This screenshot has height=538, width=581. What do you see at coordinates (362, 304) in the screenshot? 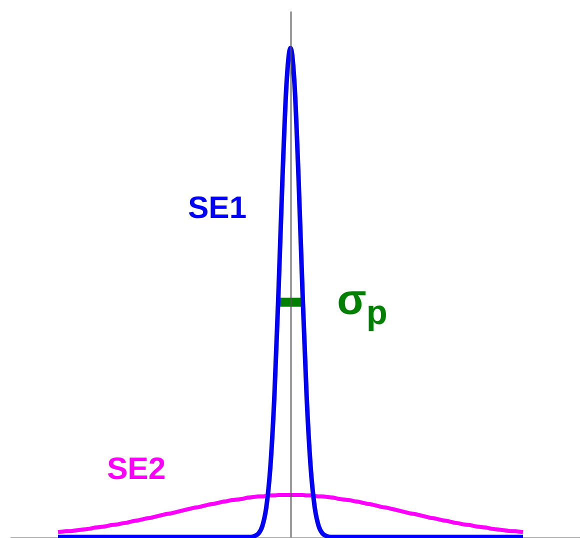
I see `series-label: σ$_{p}$` at bounding box center [362, 304].